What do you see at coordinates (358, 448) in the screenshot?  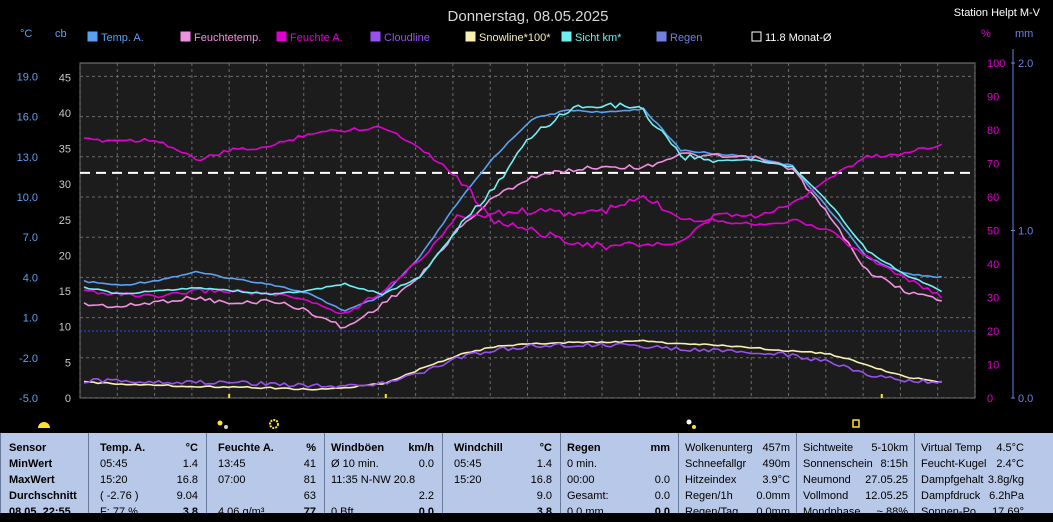 I see `panel-title: Windböen` at bounding box center [358, 448].